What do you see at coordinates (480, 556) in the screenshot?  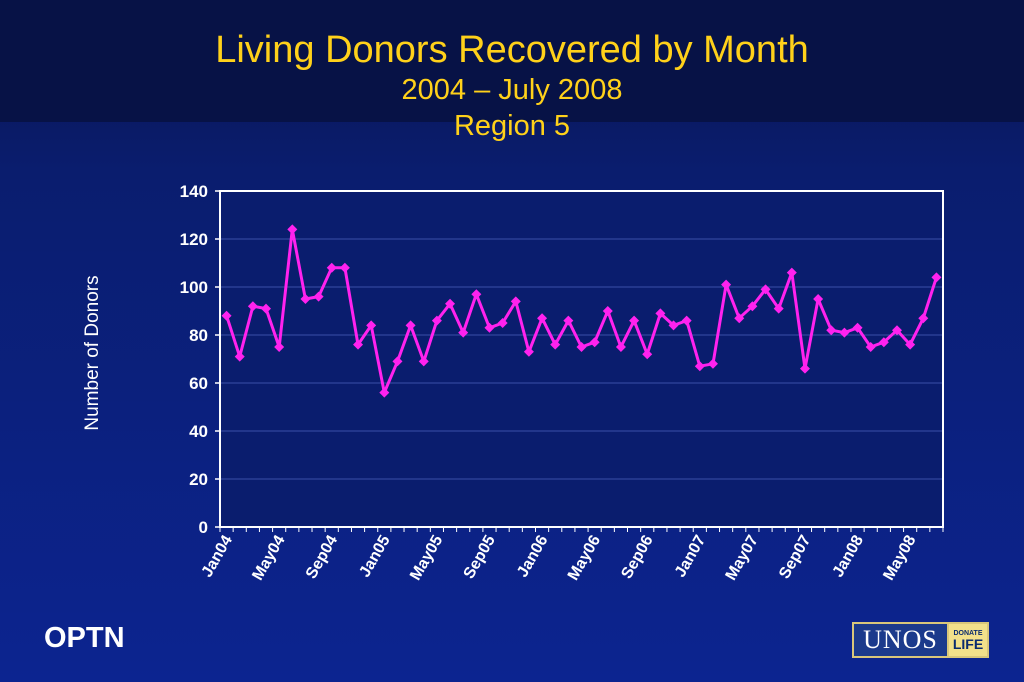 I see `x-tick-label: Sep05` at bounding box center [480, 556].